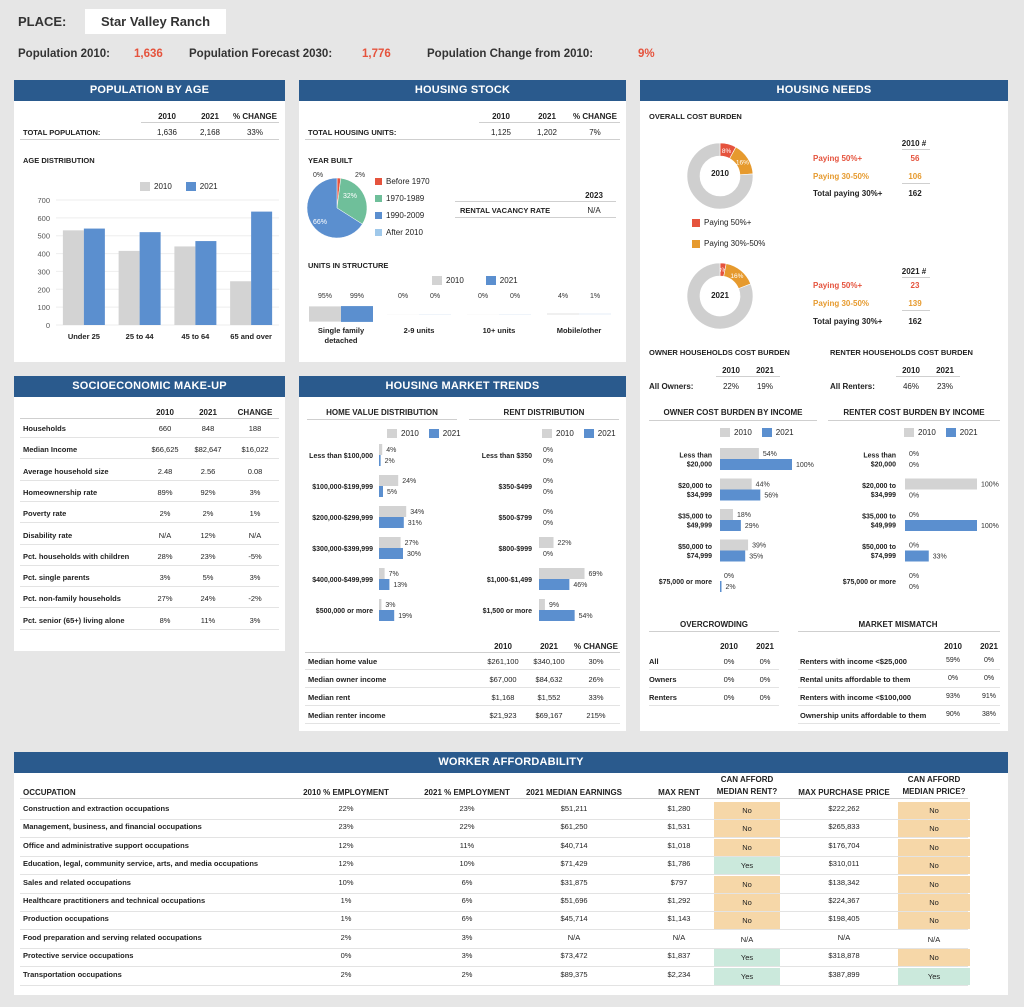 The height and width of the screenshot is (1007, 1024). I want to click on worker-max-rent: $1,531, so click(679, 827).